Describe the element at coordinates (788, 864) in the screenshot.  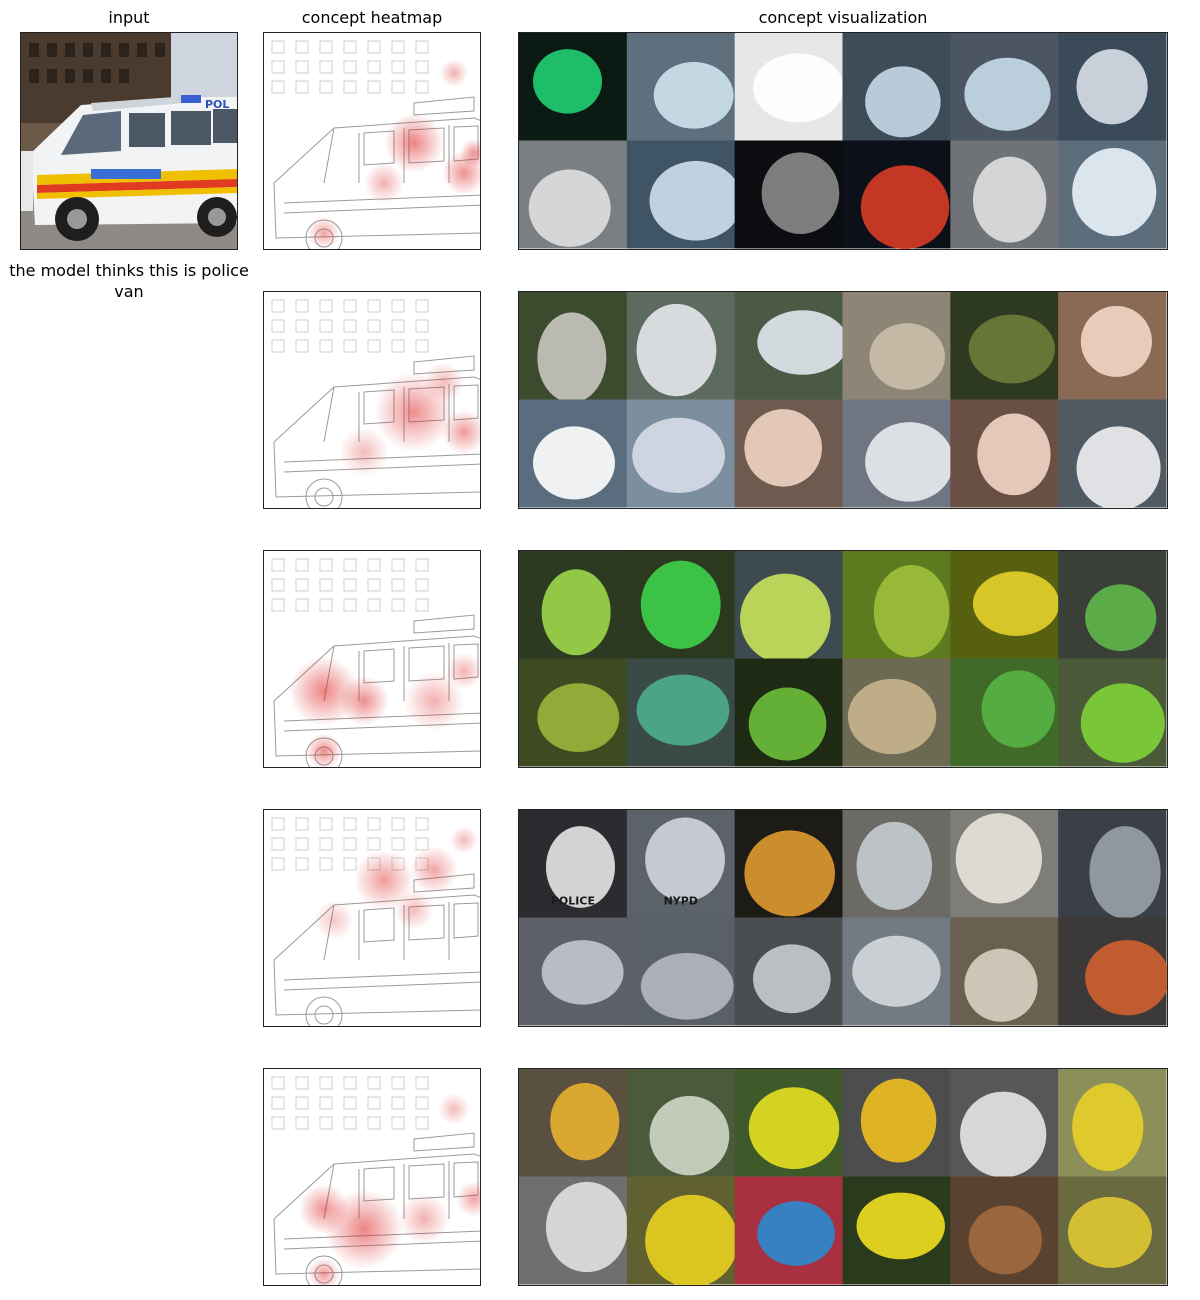
I see `concept-tile: truck lights at night` at that location.